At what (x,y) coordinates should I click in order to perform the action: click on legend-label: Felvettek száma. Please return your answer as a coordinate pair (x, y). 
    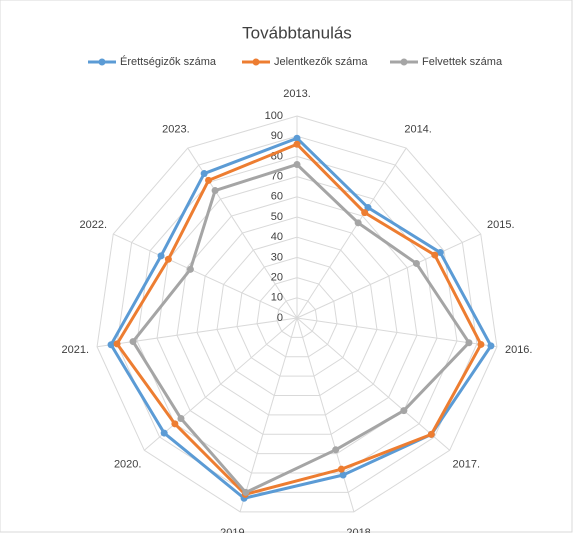
    Looking at the image, I should click on (462, 62).